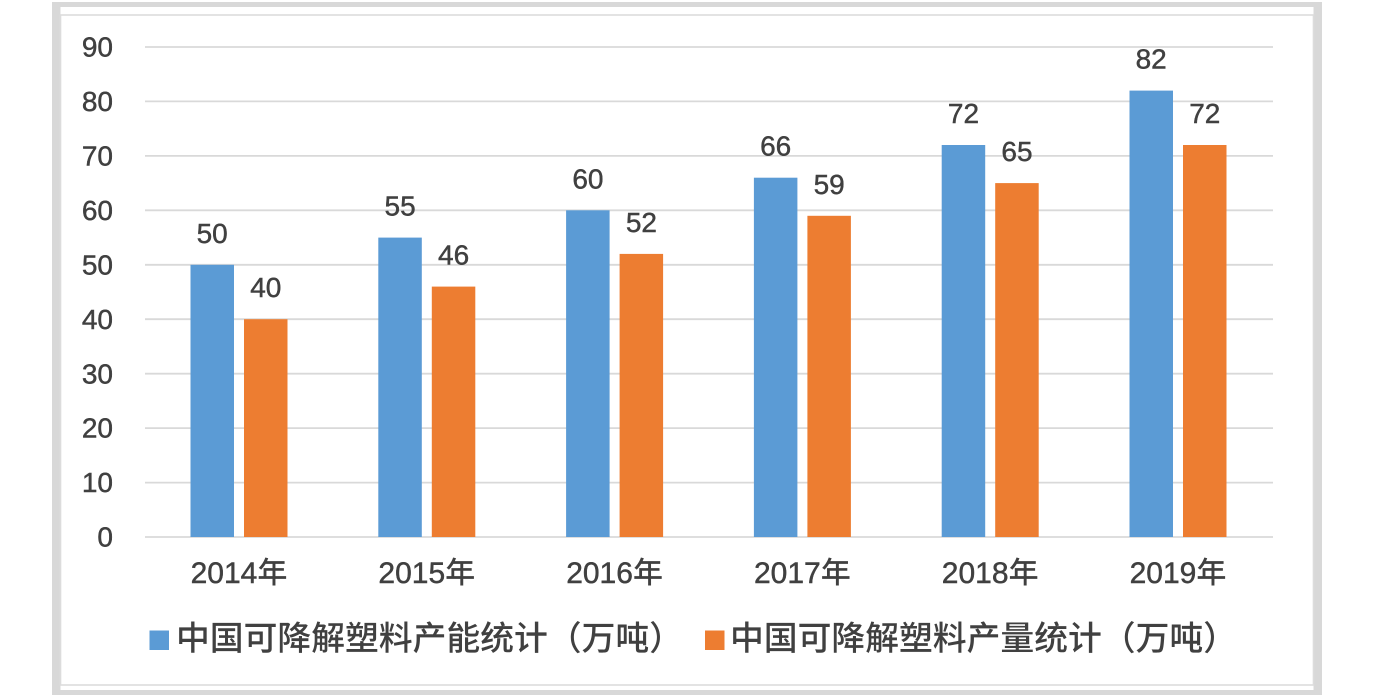  I want to click on svg-text: 59, so click(829, 184).